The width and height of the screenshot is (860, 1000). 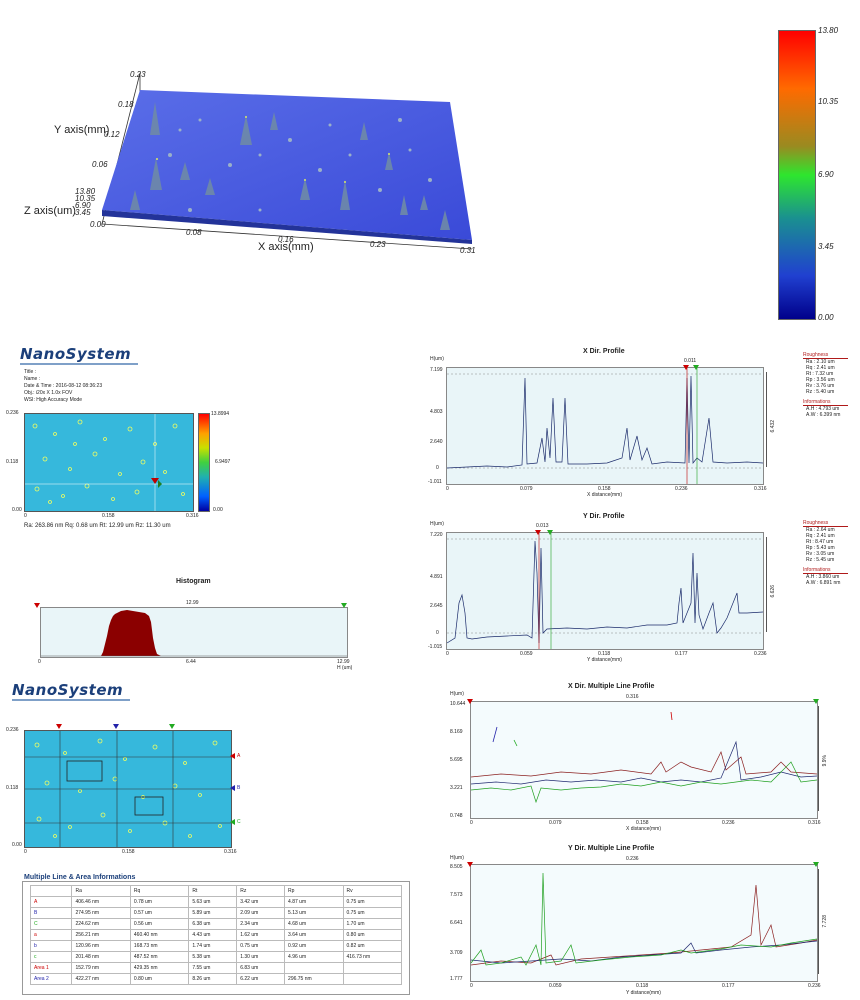 I want to click on table-header: Rv, so click(x=372, y=891).